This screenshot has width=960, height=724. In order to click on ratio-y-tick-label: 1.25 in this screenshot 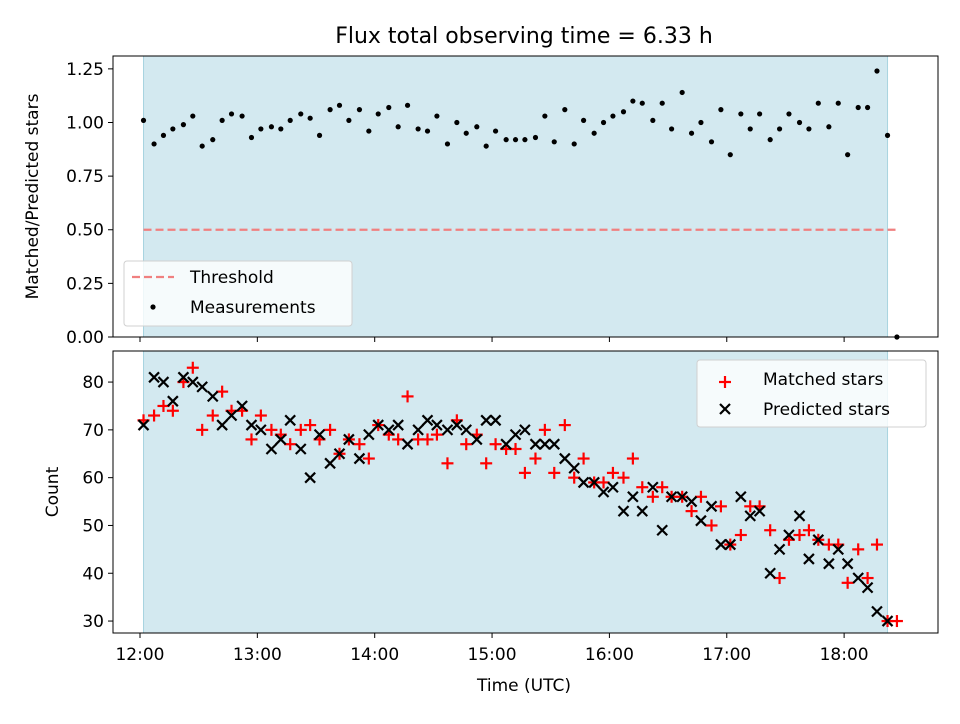, I will do `click(85, 70)`.